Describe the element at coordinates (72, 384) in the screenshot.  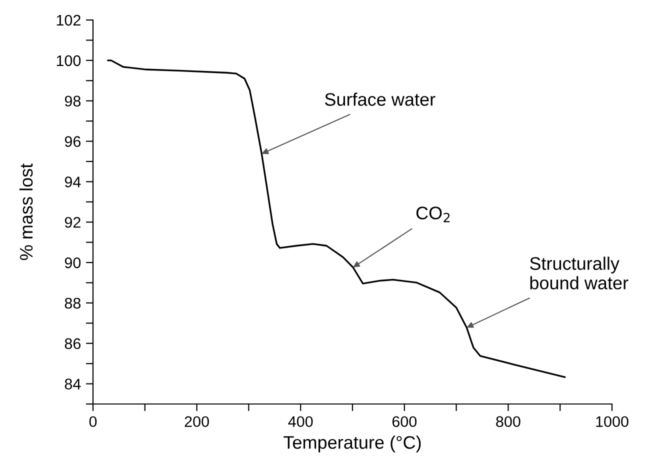
I see `y-tick-label: 84` at that location.